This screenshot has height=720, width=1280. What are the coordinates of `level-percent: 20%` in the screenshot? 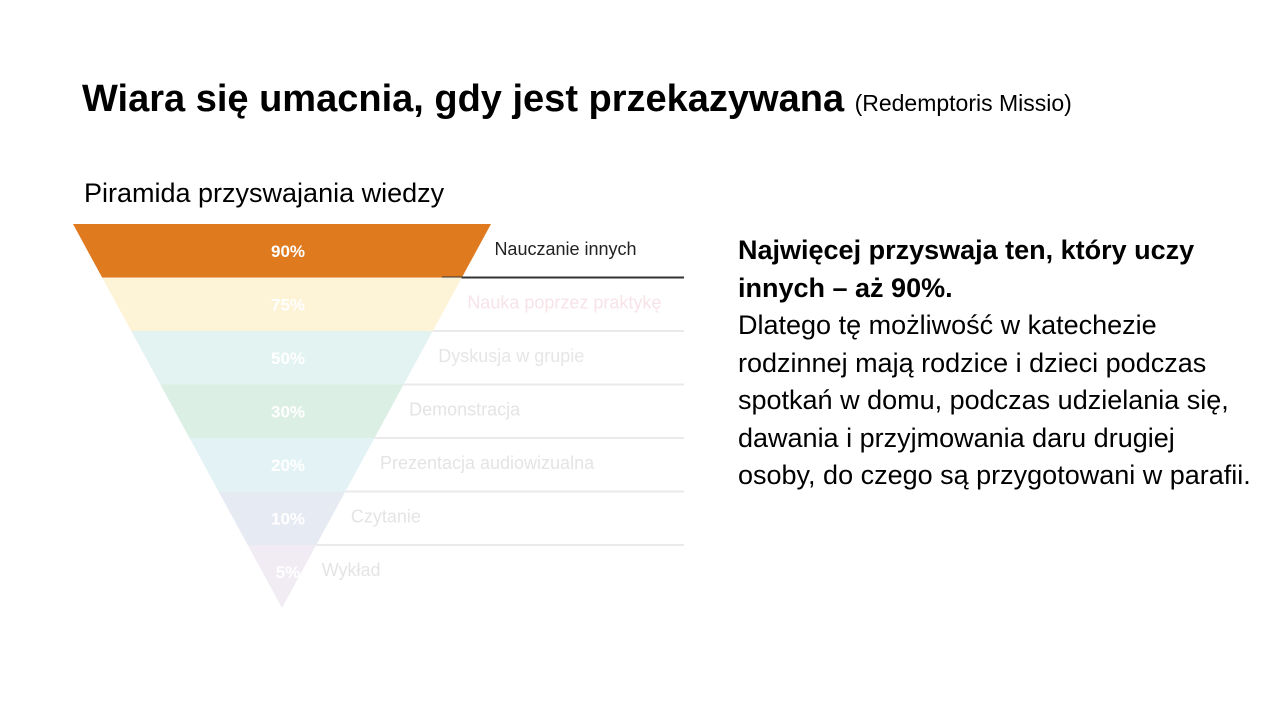 It's located at (288, 465).